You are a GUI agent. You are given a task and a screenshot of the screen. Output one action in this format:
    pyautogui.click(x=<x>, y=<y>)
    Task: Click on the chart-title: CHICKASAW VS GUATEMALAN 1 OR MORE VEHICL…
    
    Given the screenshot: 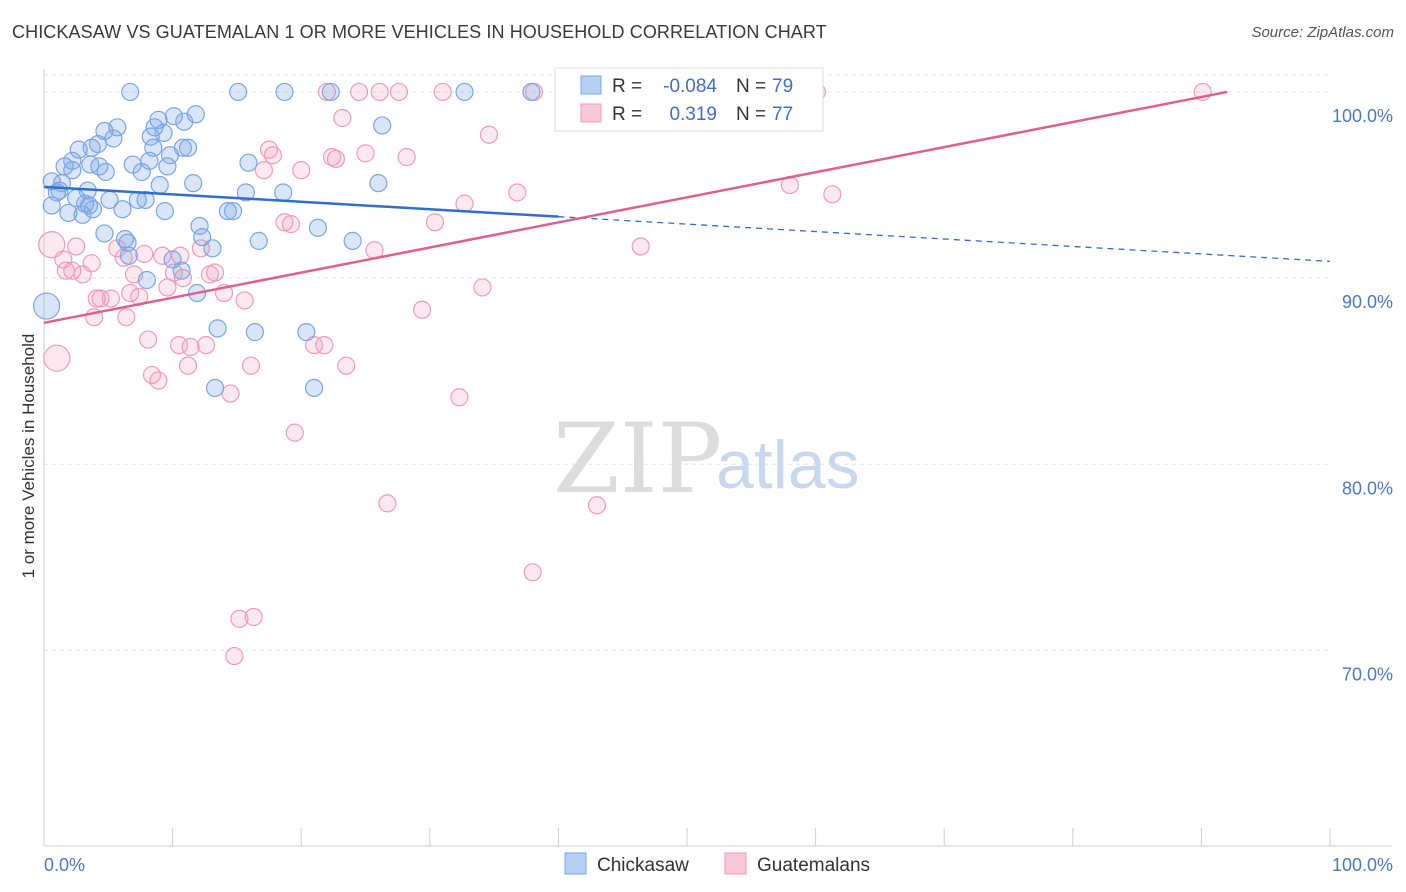 What is the action you would take?
    pyautogui.click(x=419, y=32)
    